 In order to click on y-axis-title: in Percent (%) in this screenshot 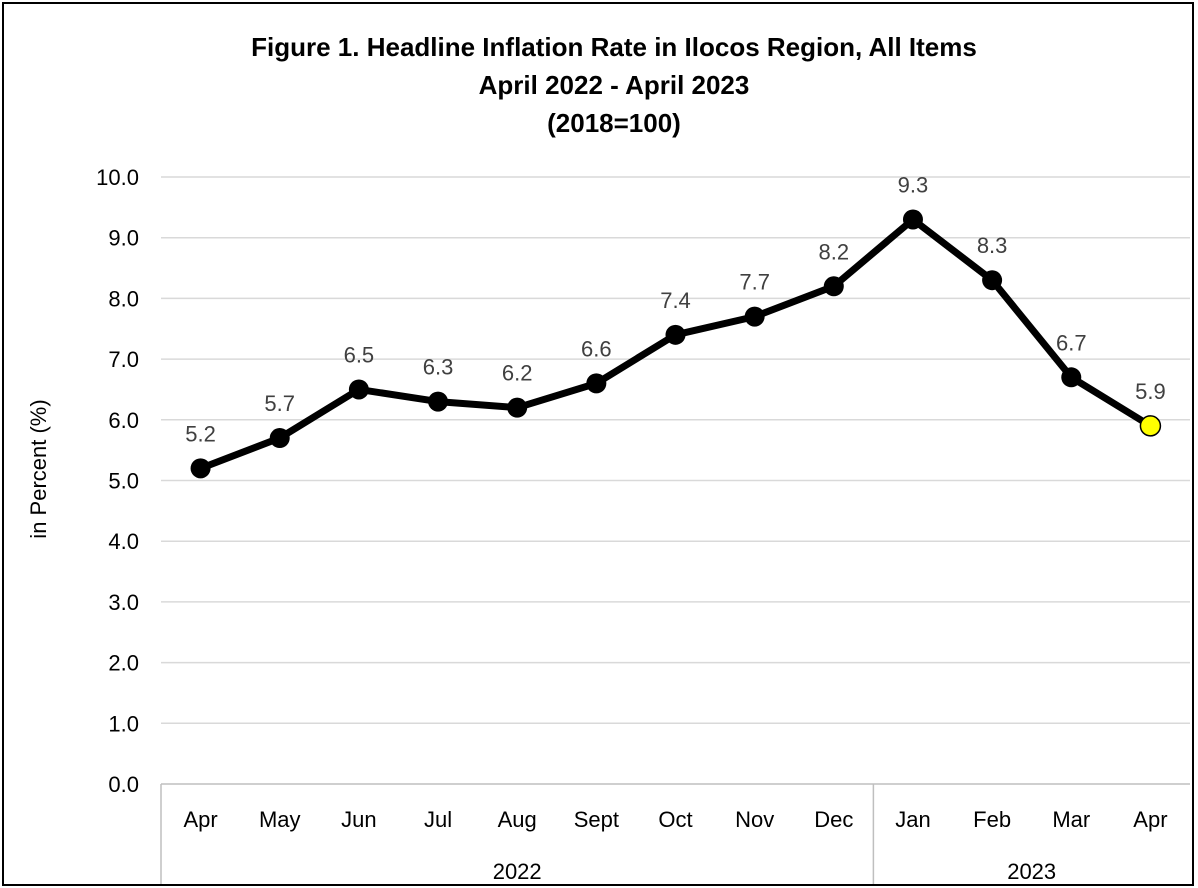, I will do `click(38, 468)`.